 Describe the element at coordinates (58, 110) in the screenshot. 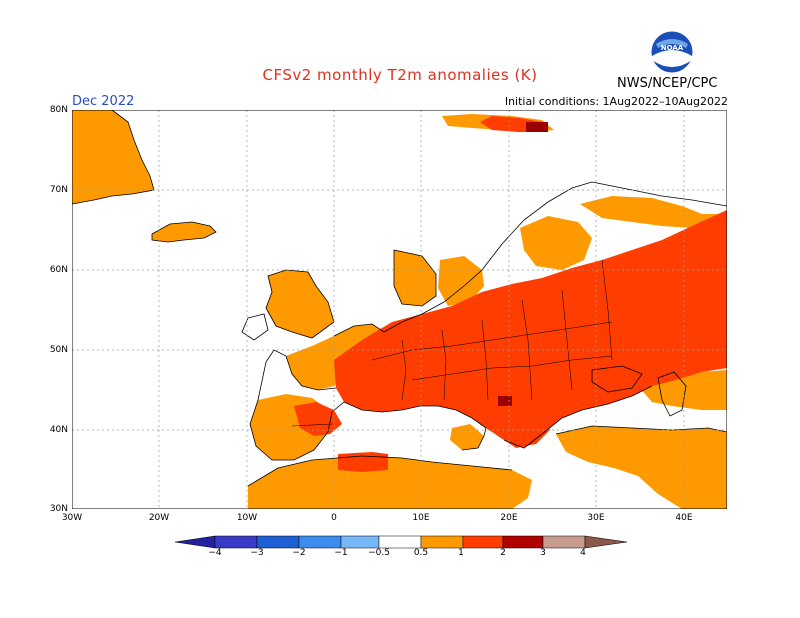

I see `lat-label-80n: 80N` at that location.